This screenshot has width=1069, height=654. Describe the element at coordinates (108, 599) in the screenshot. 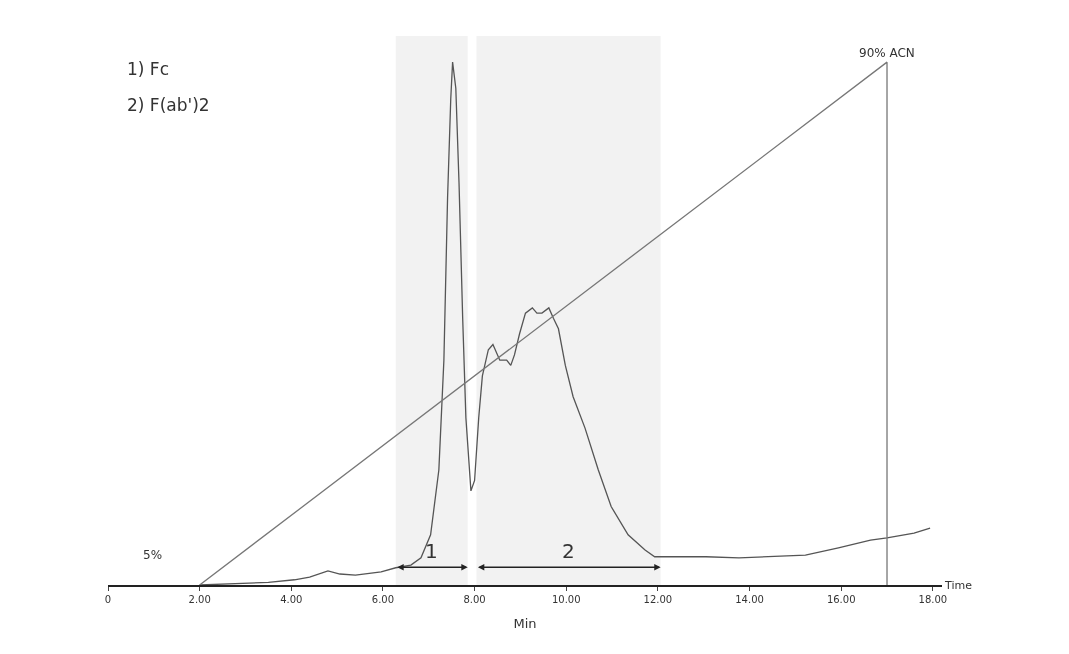

I see `x-tick-label: 0` at that location.